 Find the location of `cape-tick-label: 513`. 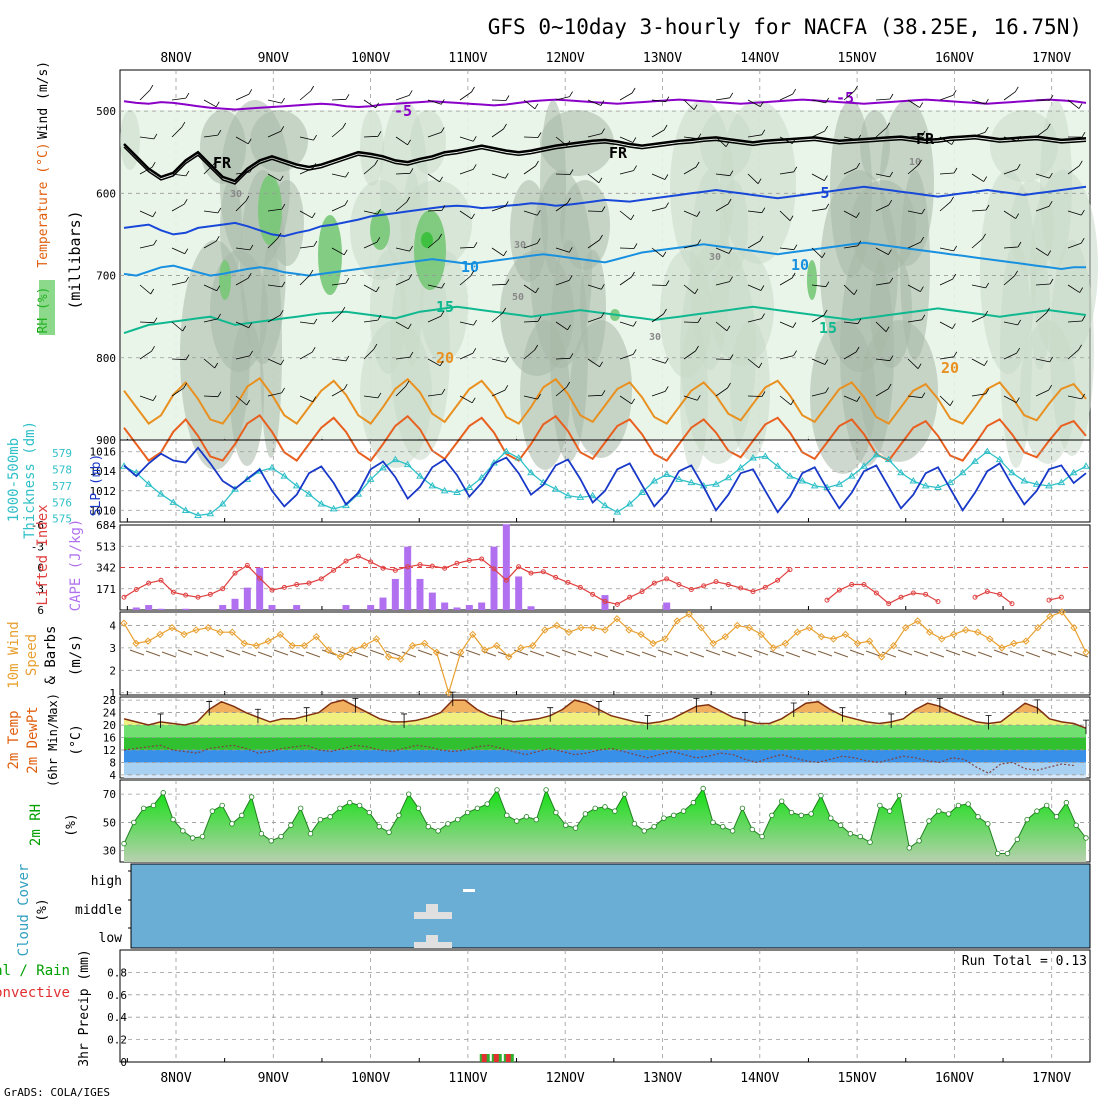

cape-tick-label: 513 is located at coordinates (106, 546).